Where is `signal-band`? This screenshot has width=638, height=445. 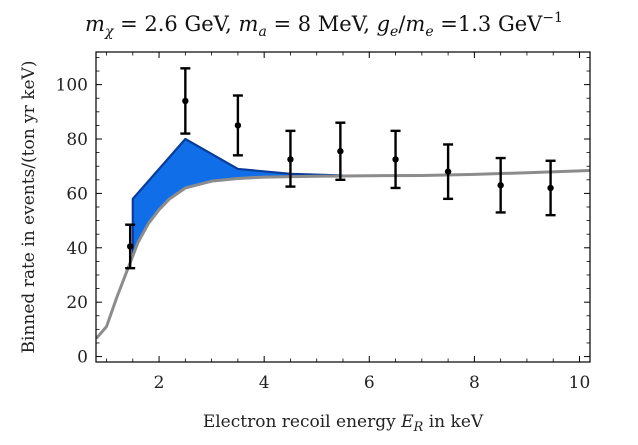 signal-band is located at coordinates (237, 196).